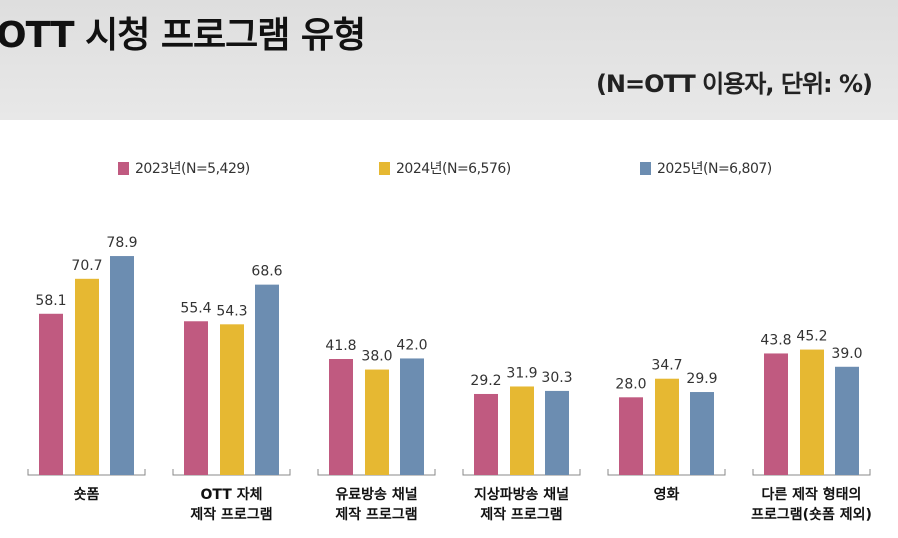  What do you see at coordinates (192, 169) in the screenshot?
I see `legend-label: 2023년(N=5,429)` at bounding box center [192, 169].